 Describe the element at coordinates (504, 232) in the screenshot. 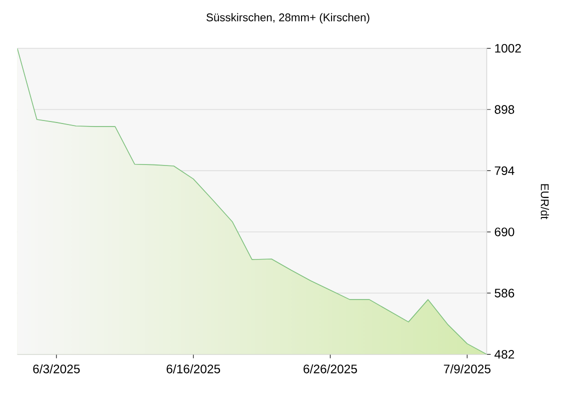

I see `y-tick-label: 690` at that location.